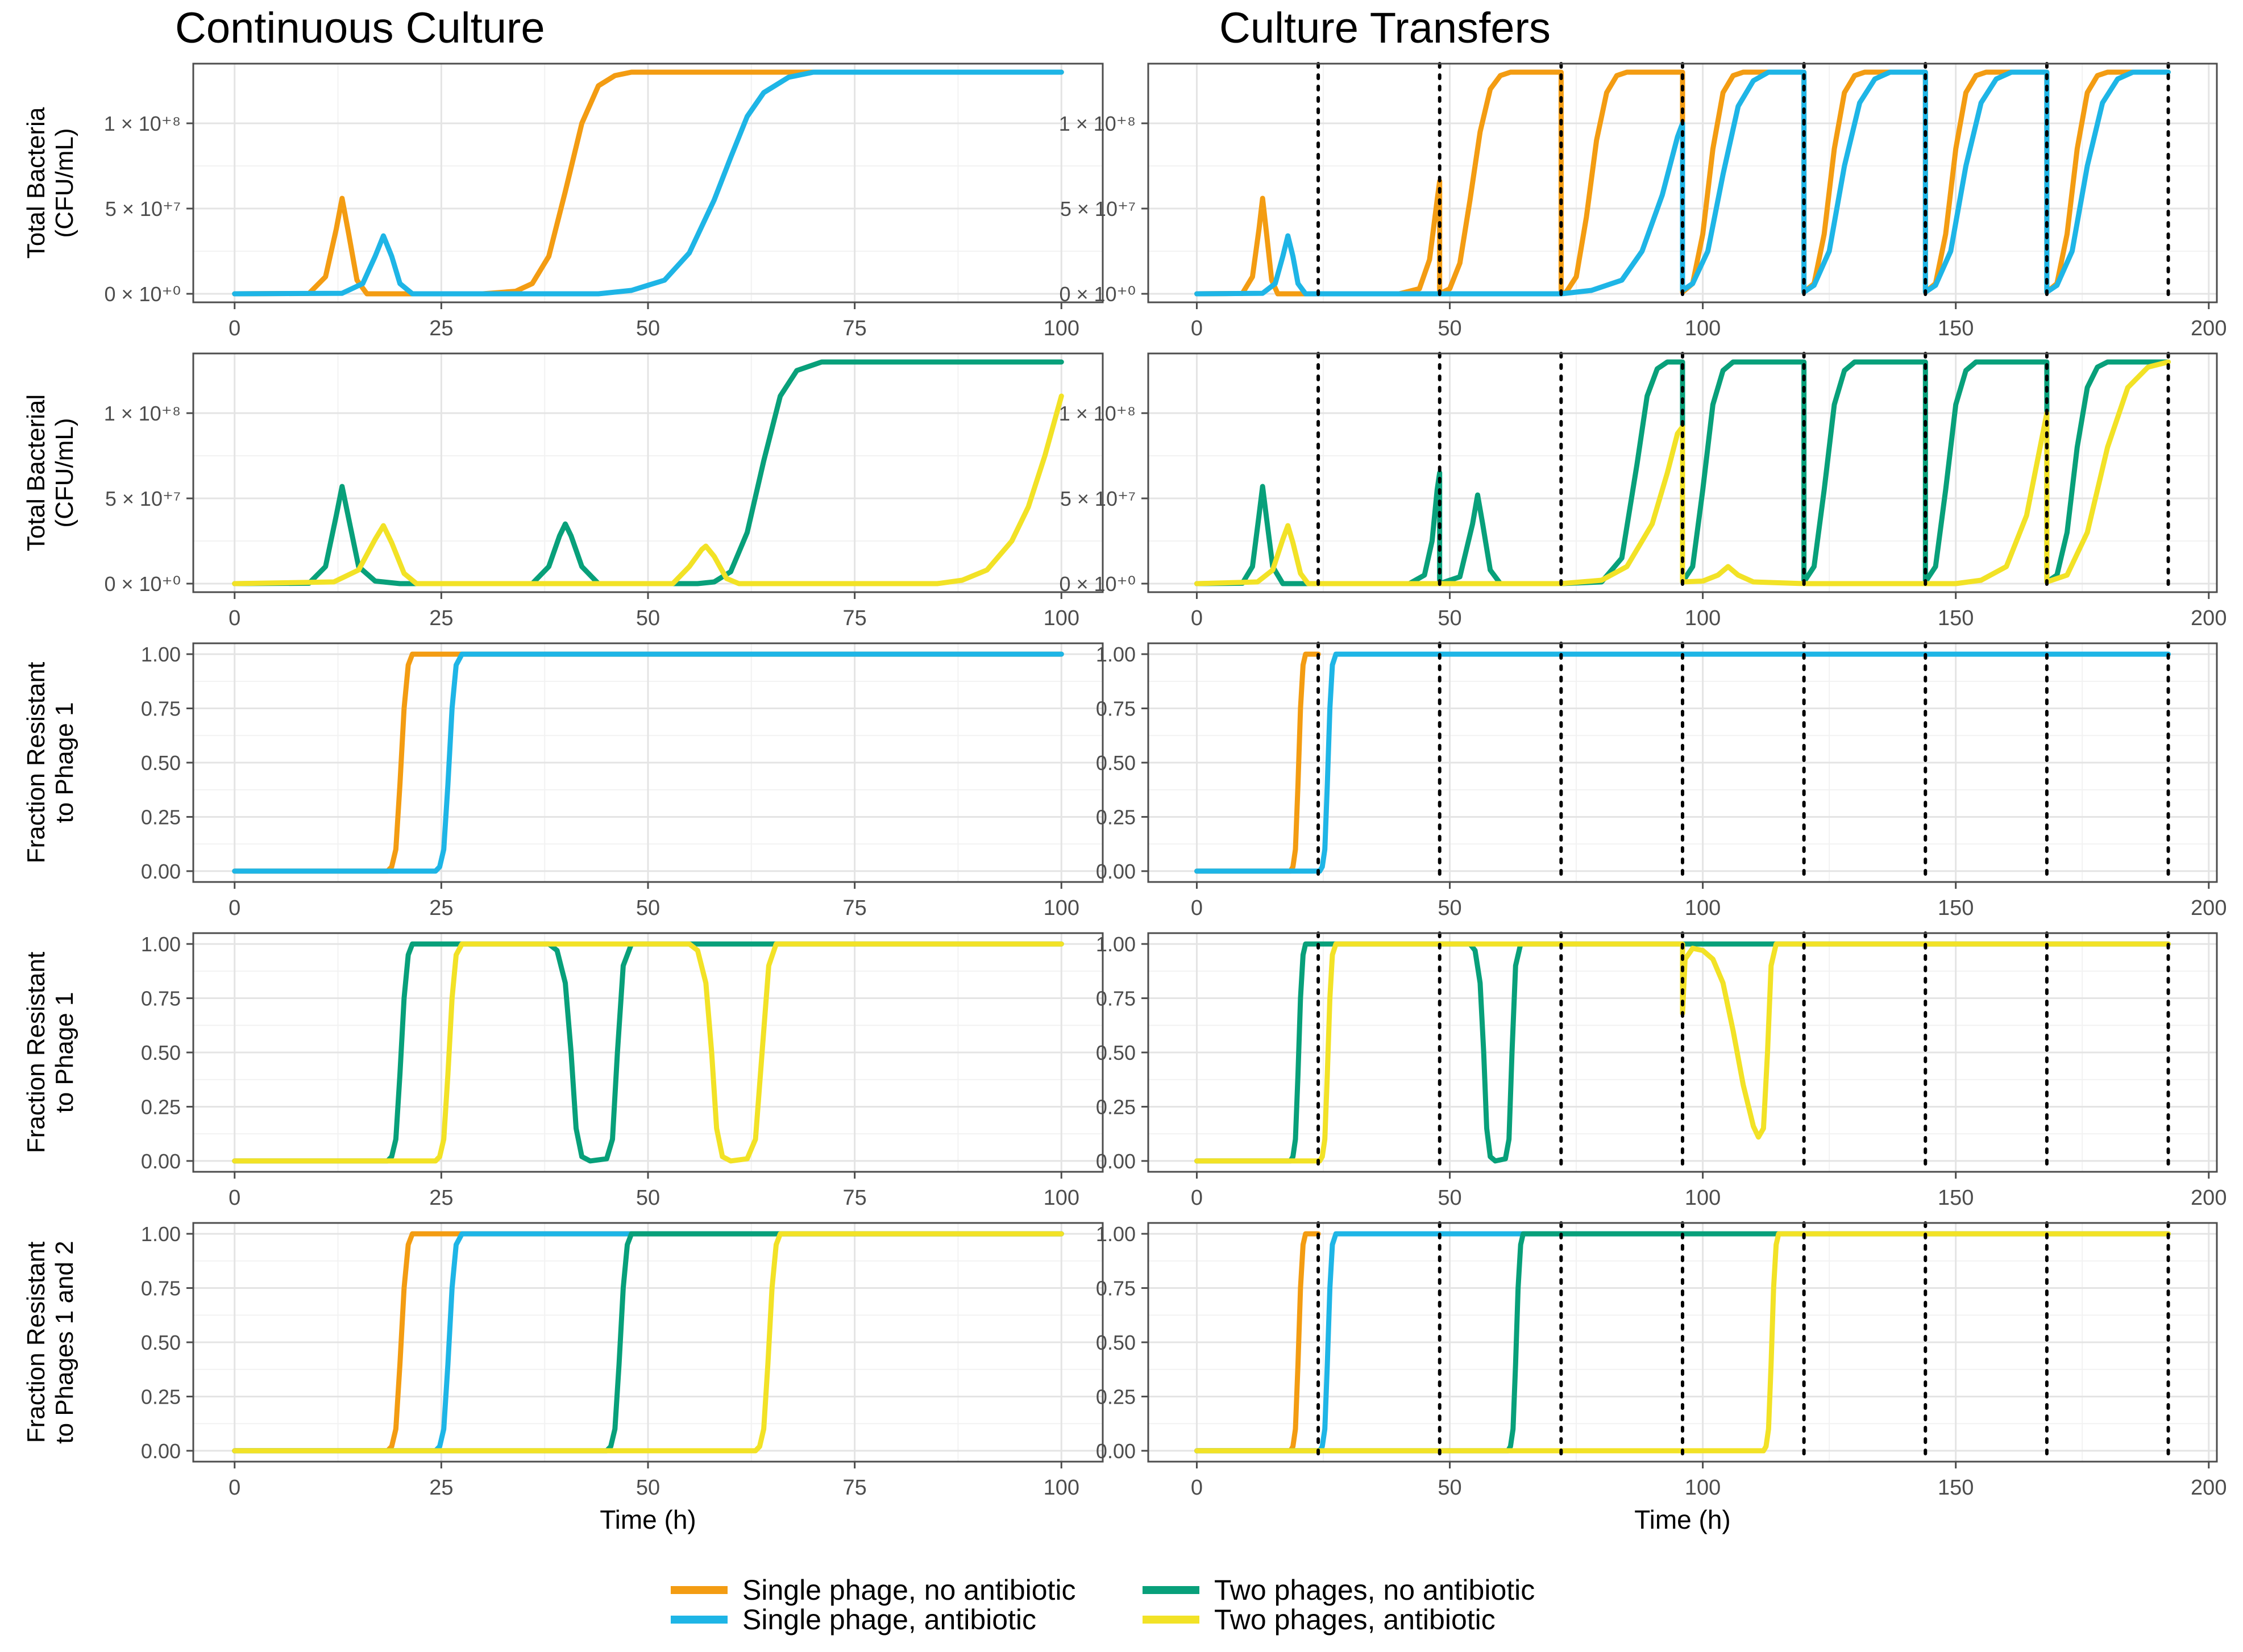  I want to click on legend-label: Two phages, no antibiotic, so click(1375, 1590).